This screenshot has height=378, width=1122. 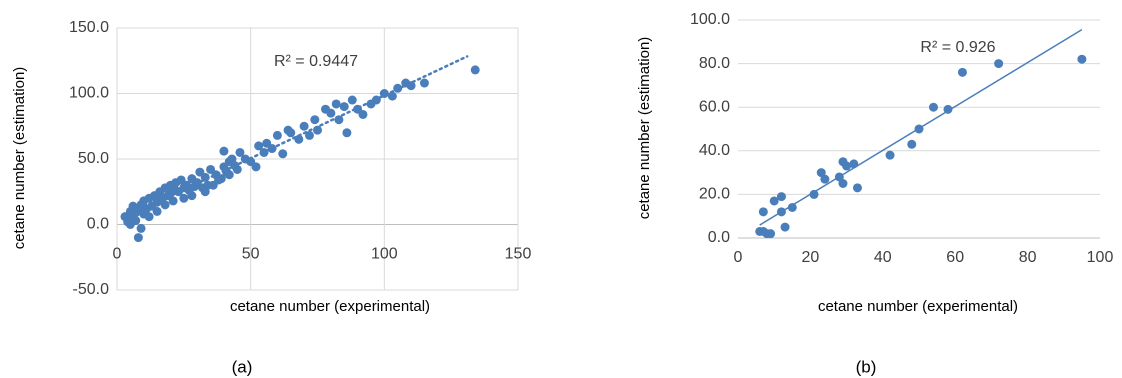 I want to click on x-tick-label: 150, so click(x=518, y=254).